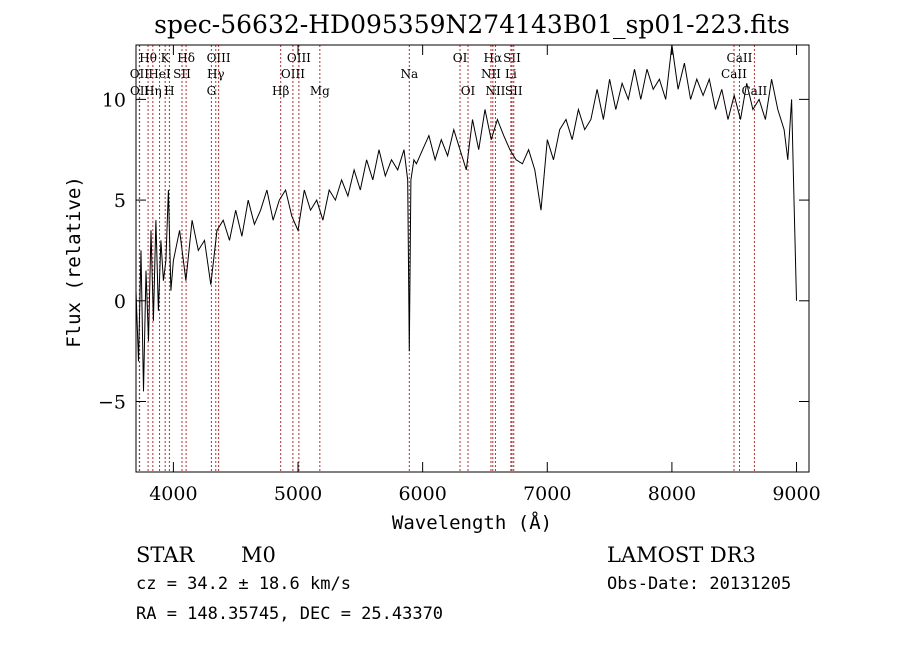  I want to click on line-label-8: Hδ, so click(186, 58).